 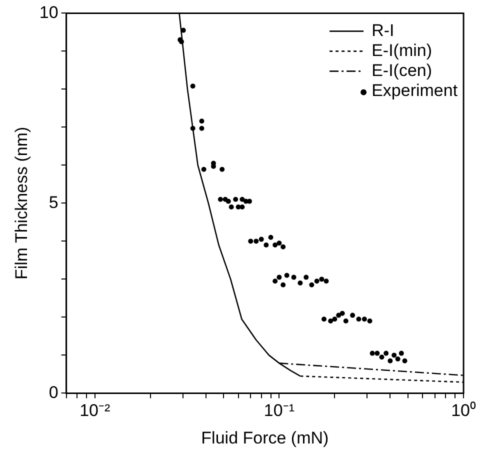 What do you see at coordinates (402, 70) in the screenshot?
I see `legend-label: E-I(cen)` at bounding box center [402, 70].